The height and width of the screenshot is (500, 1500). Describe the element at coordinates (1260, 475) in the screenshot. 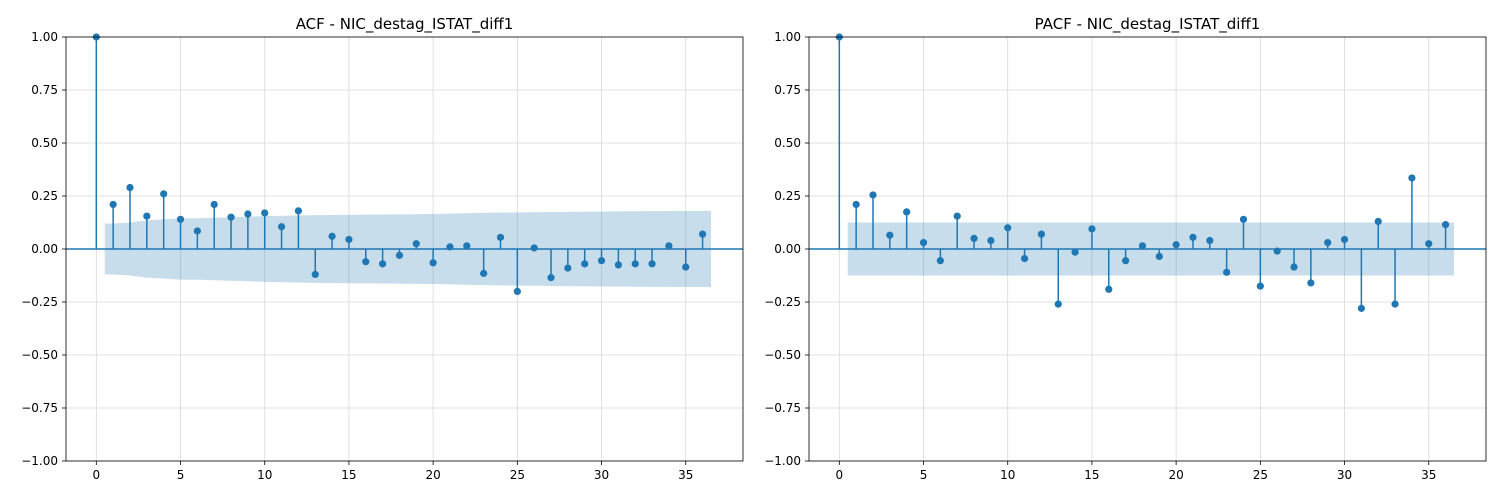

I see `pacf-x-tick-label: 25` at that location.